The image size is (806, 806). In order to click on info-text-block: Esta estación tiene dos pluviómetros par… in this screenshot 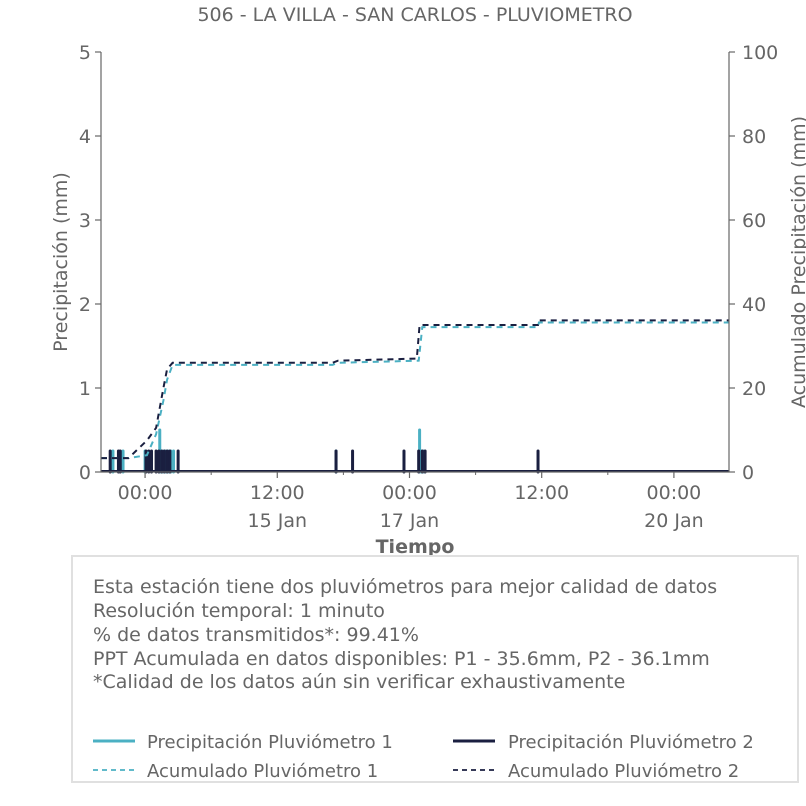, I will do `click(405, 634)`.